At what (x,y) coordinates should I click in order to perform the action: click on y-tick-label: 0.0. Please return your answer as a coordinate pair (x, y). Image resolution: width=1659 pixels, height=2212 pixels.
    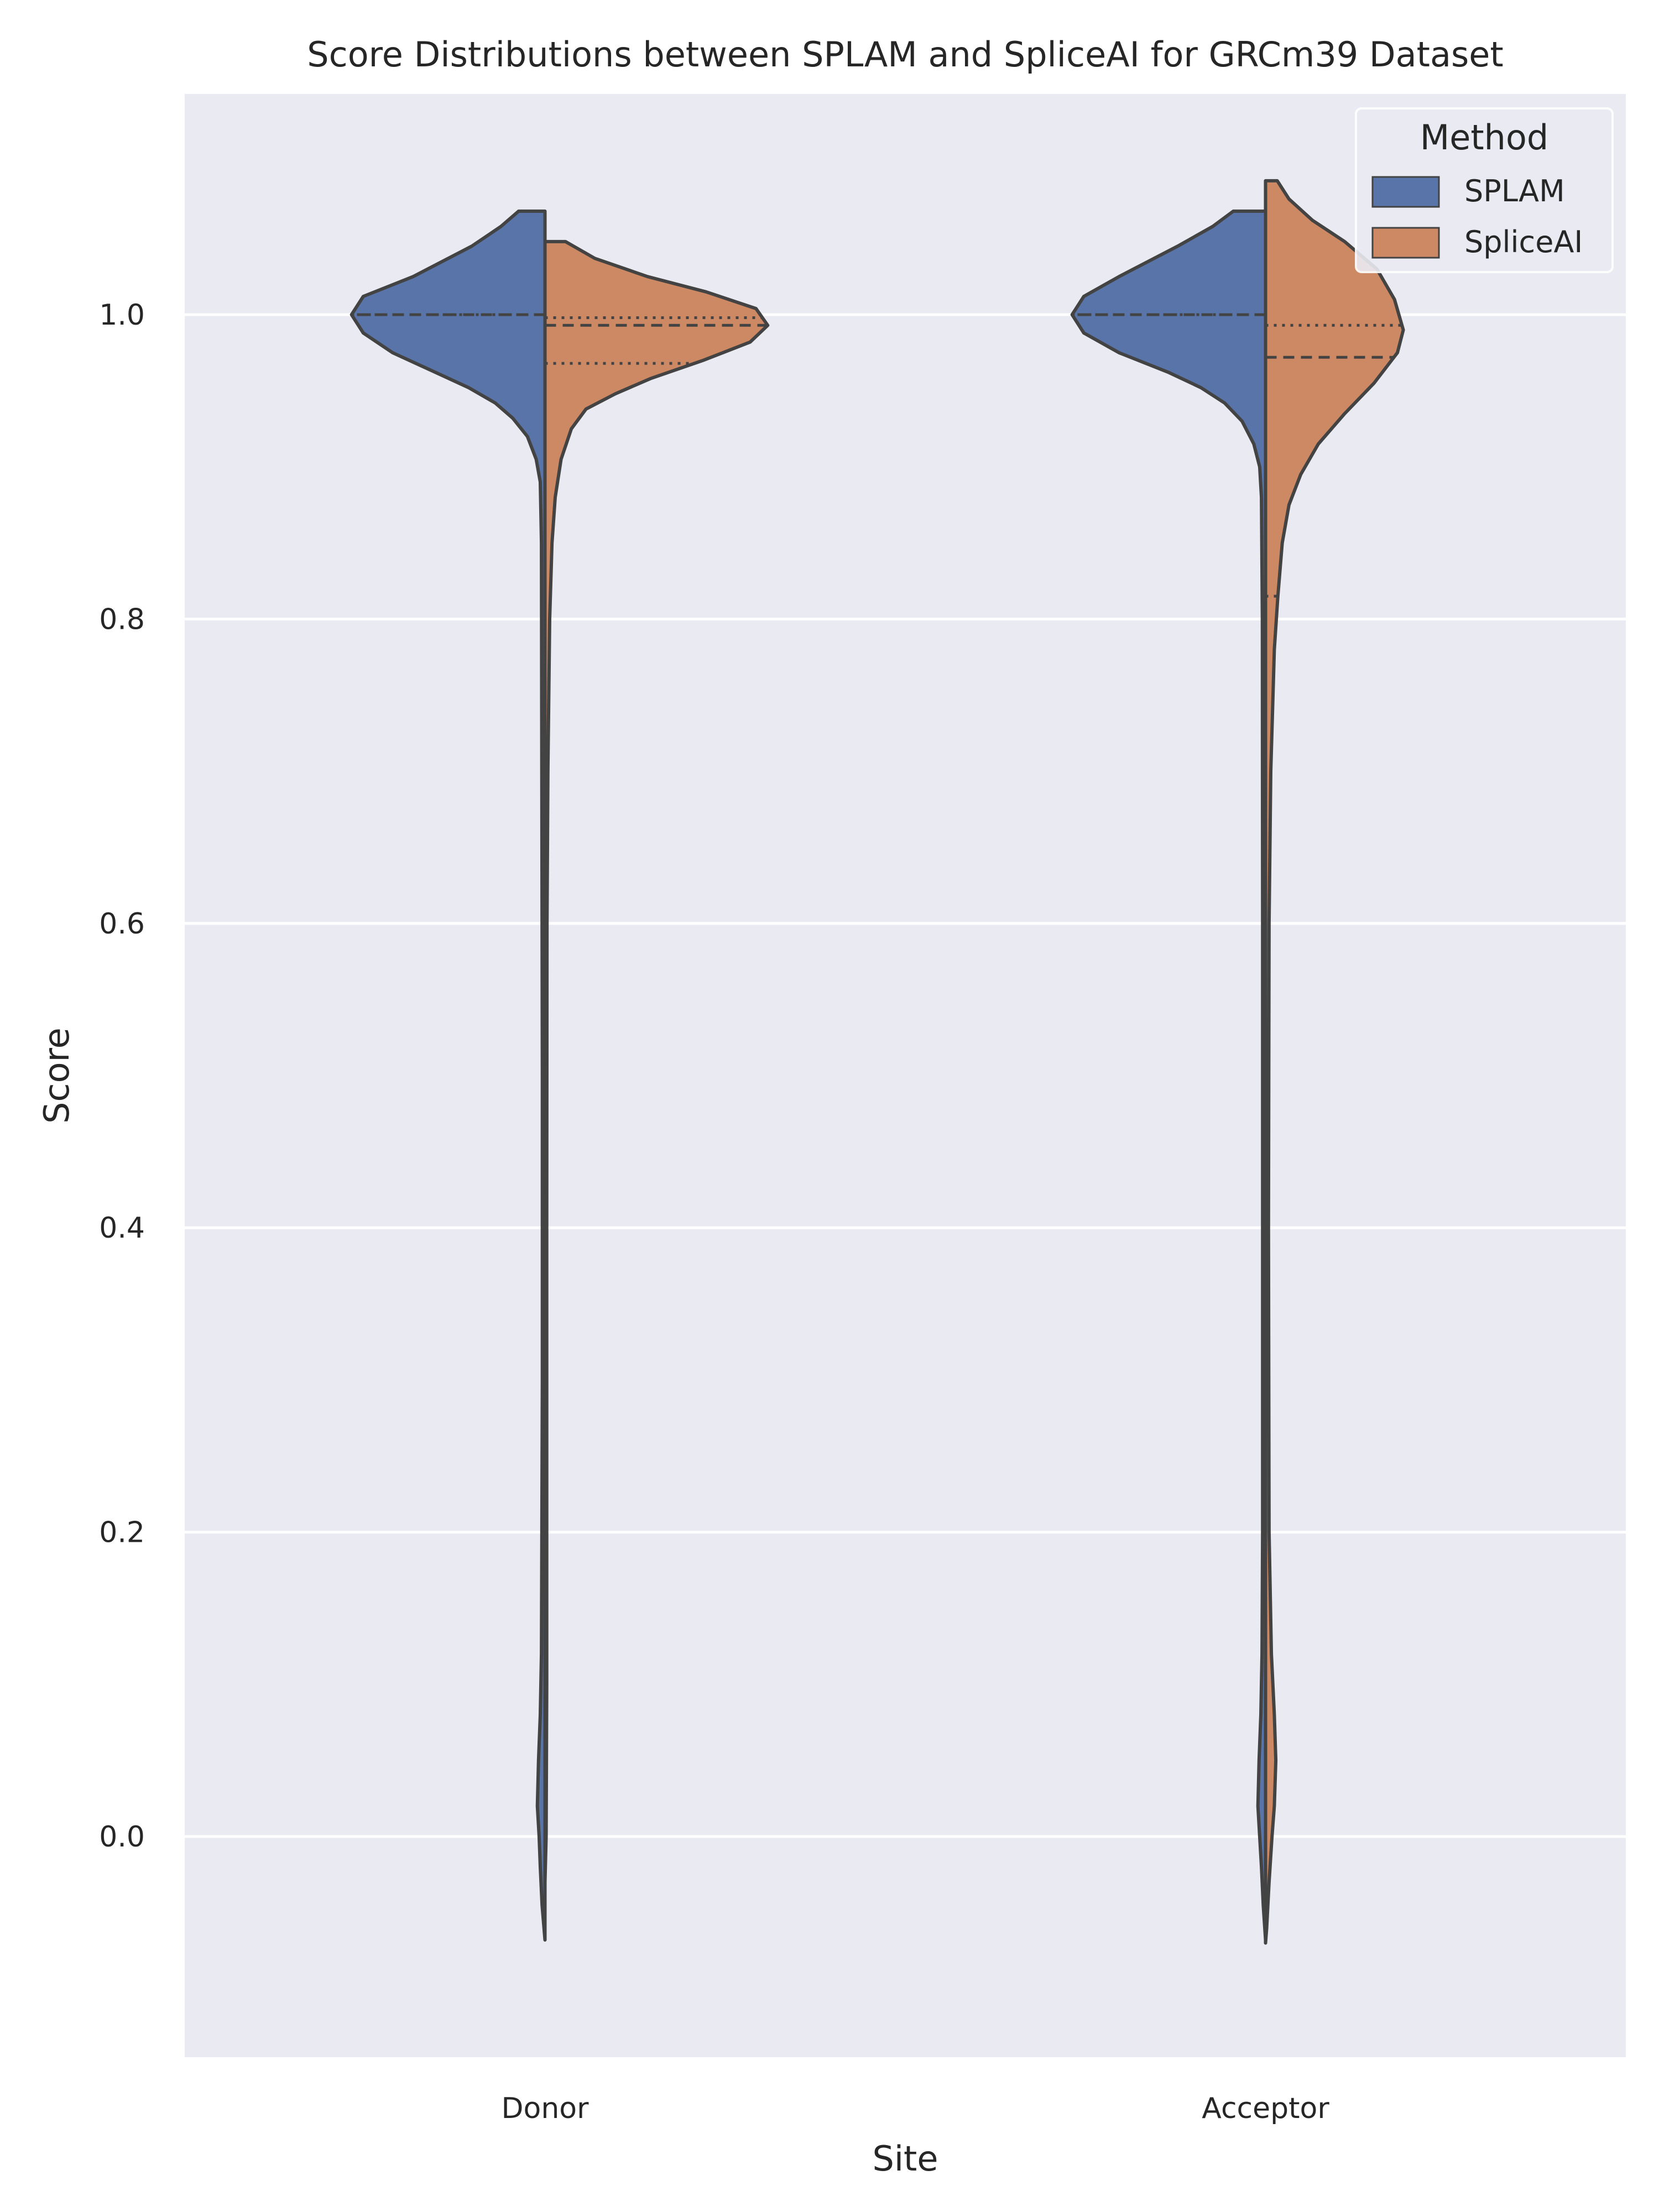
    Looking at the image, I should click on (122, 1837).